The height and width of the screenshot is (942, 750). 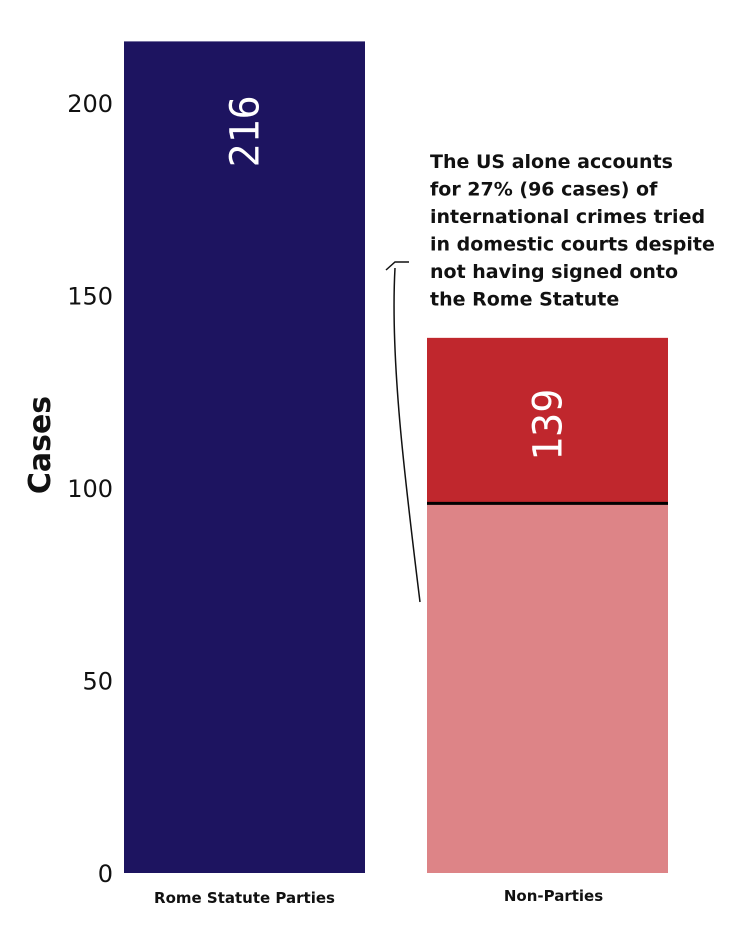 I want to click on y-tick-label: 0, so click(x=105, y=874).